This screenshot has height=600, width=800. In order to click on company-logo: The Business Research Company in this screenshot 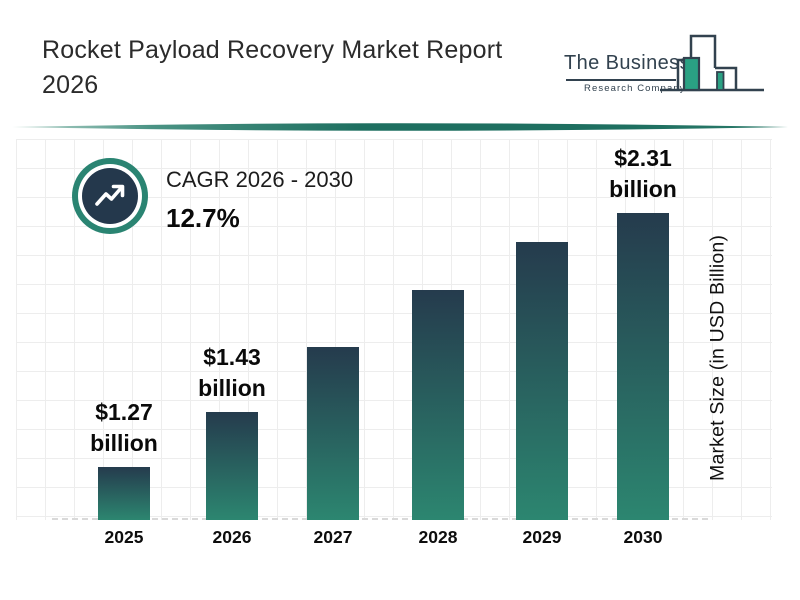, I will do `click(665, 68)`.